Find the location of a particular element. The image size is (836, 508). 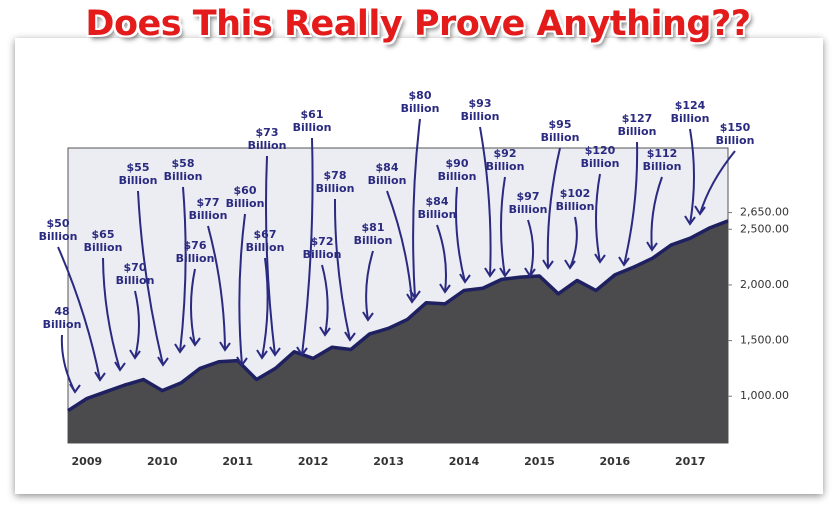

x-tick-label: 2017 is located at coordinates (690, 461).